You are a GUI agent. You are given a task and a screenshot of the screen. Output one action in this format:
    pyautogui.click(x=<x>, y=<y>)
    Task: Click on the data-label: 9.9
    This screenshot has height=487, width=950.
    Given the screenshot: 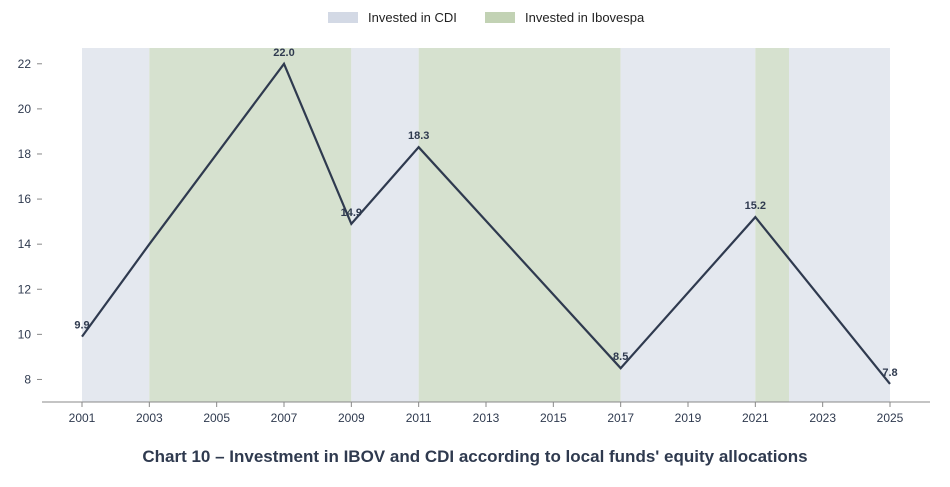 What is the action you would take?
    pyautogui.click(x=81, y=326)
    